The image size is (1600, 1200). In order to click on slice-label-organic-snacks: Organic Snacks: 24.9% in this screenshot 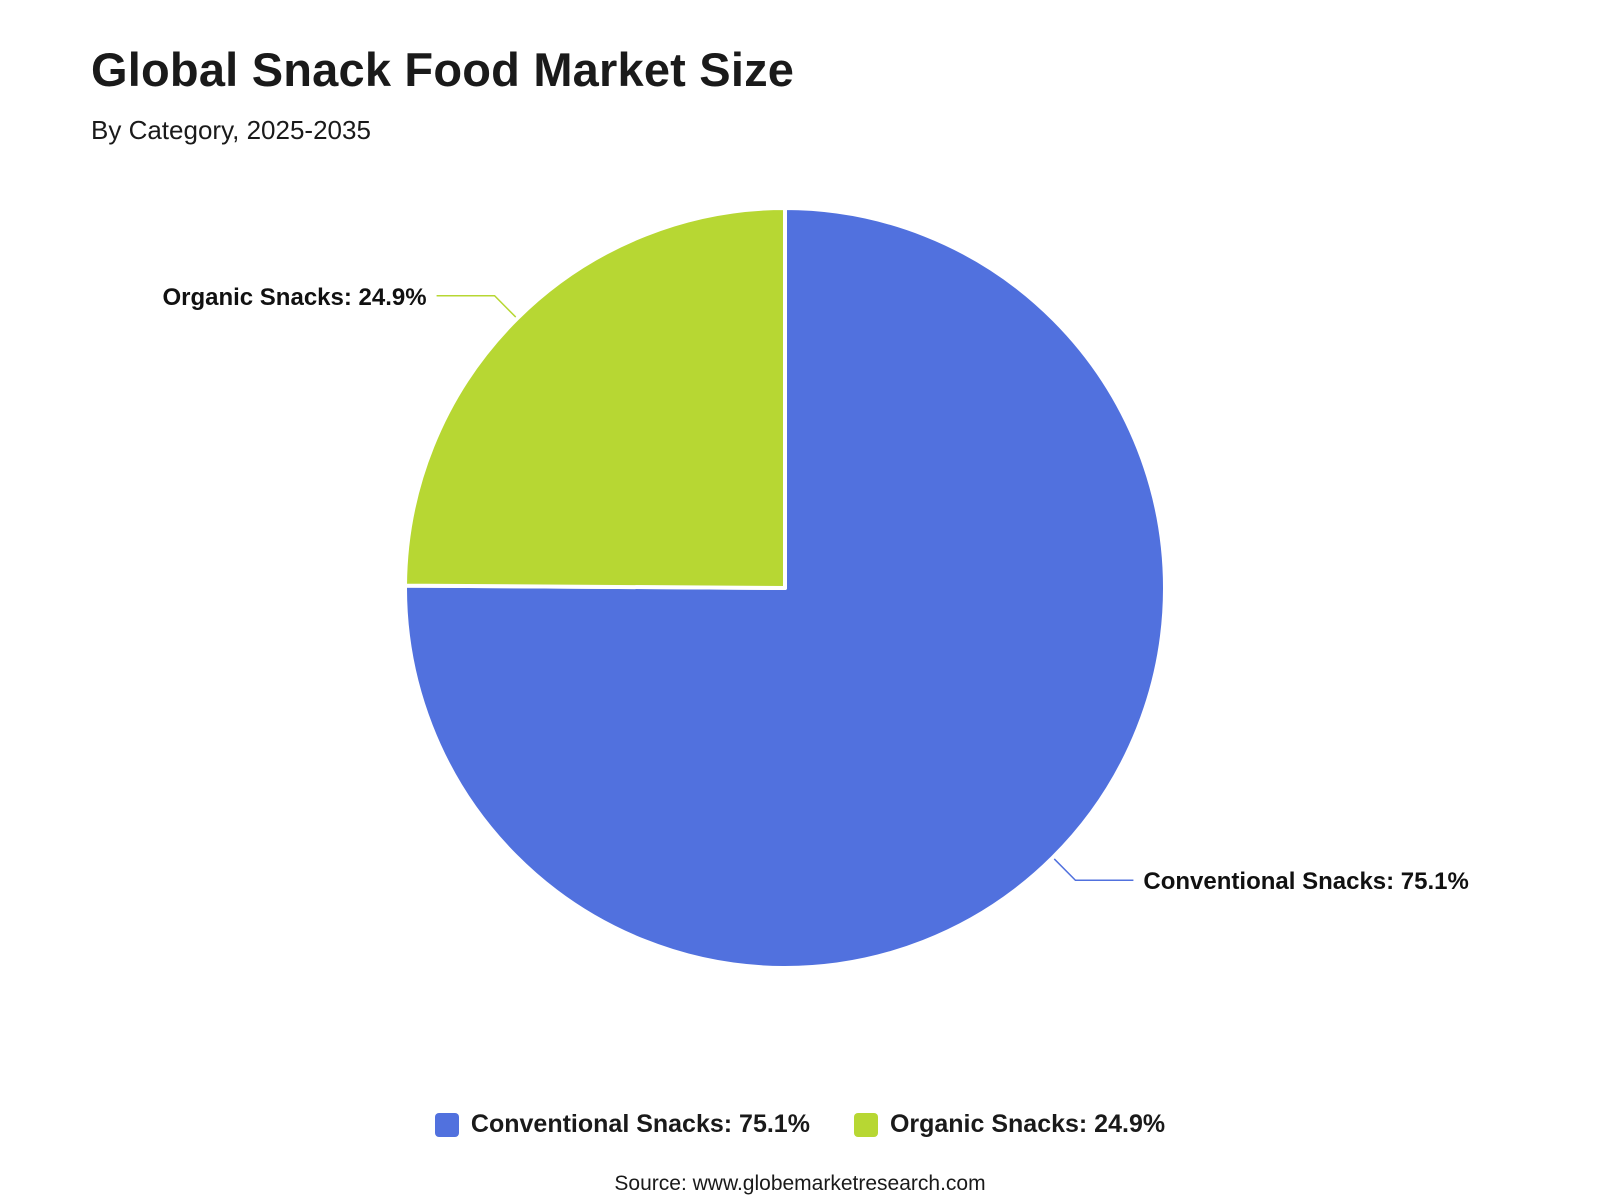, I will do `click(294, 297)`.